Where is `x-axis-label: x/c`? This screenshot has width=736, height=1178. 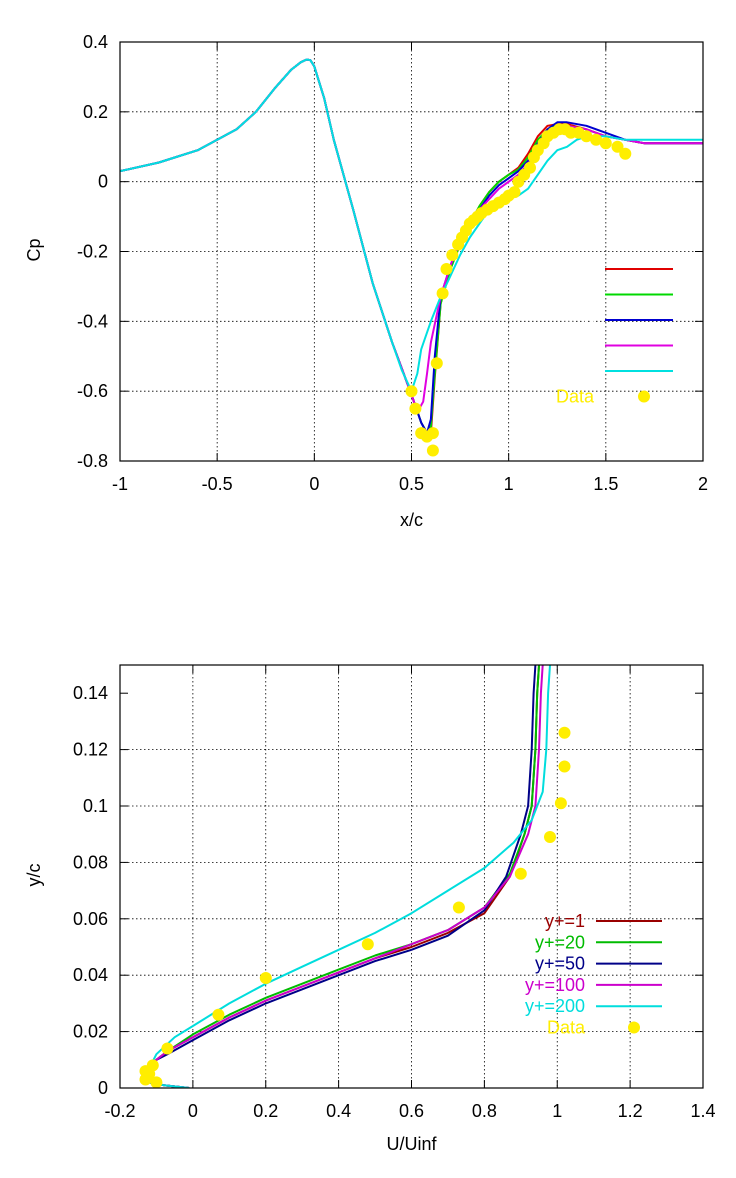 x-axis-label: x/c is located at coordinates (411, 520).